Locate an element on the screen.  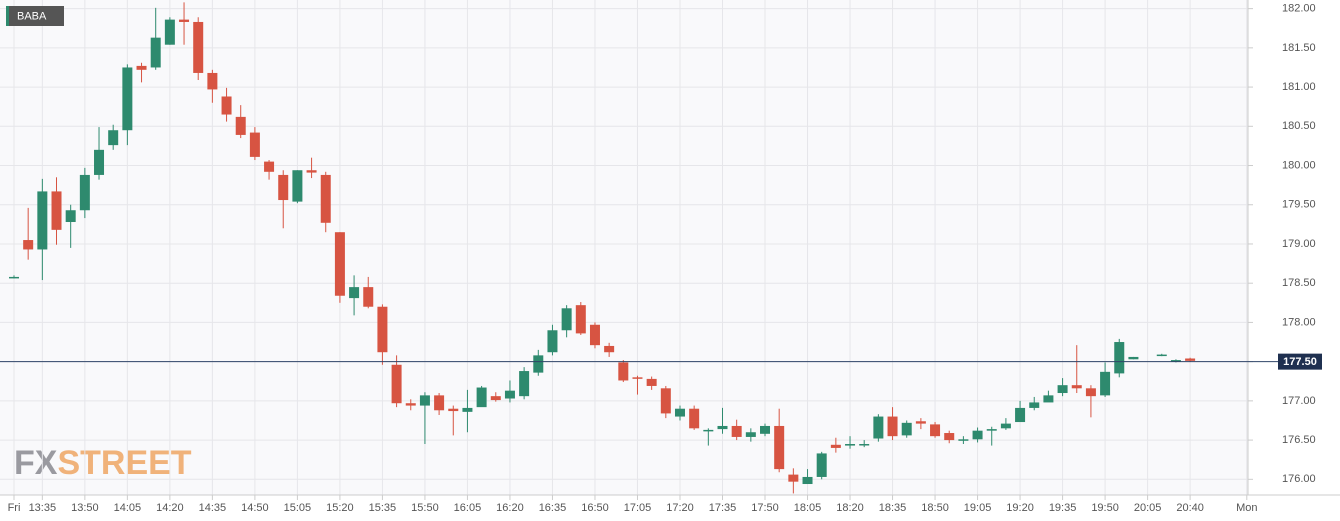
x-tick-label: 19:20 is located at coordinates (1020, 508).